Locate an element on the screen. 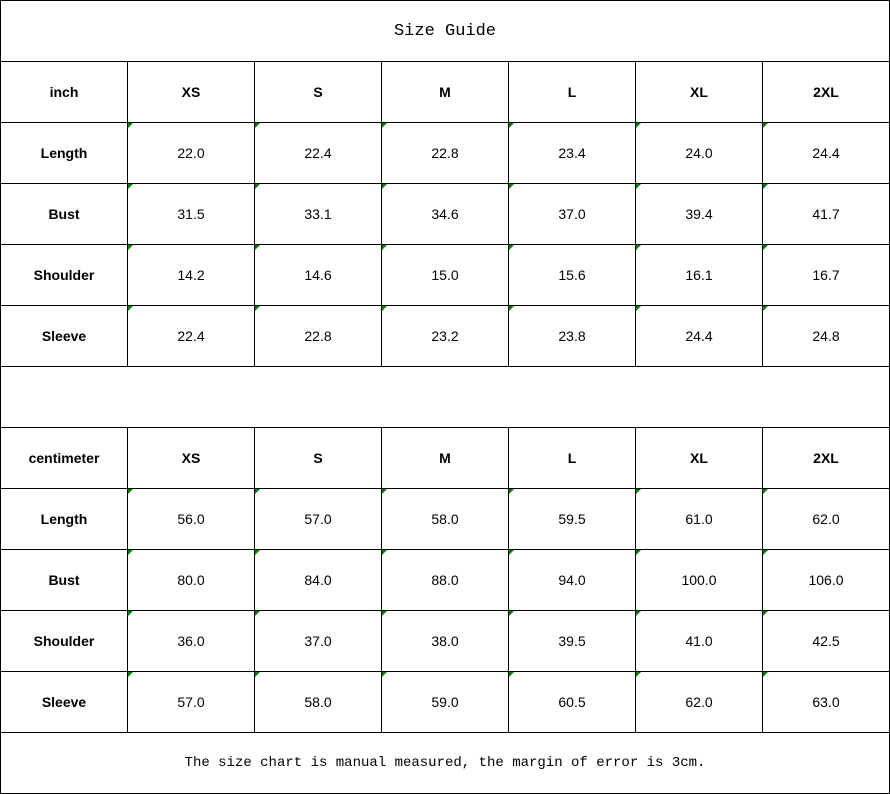 The image size is (890, 794). header-row: centimeter XS S M L XL 2XL is located at coordinates (445, 458).